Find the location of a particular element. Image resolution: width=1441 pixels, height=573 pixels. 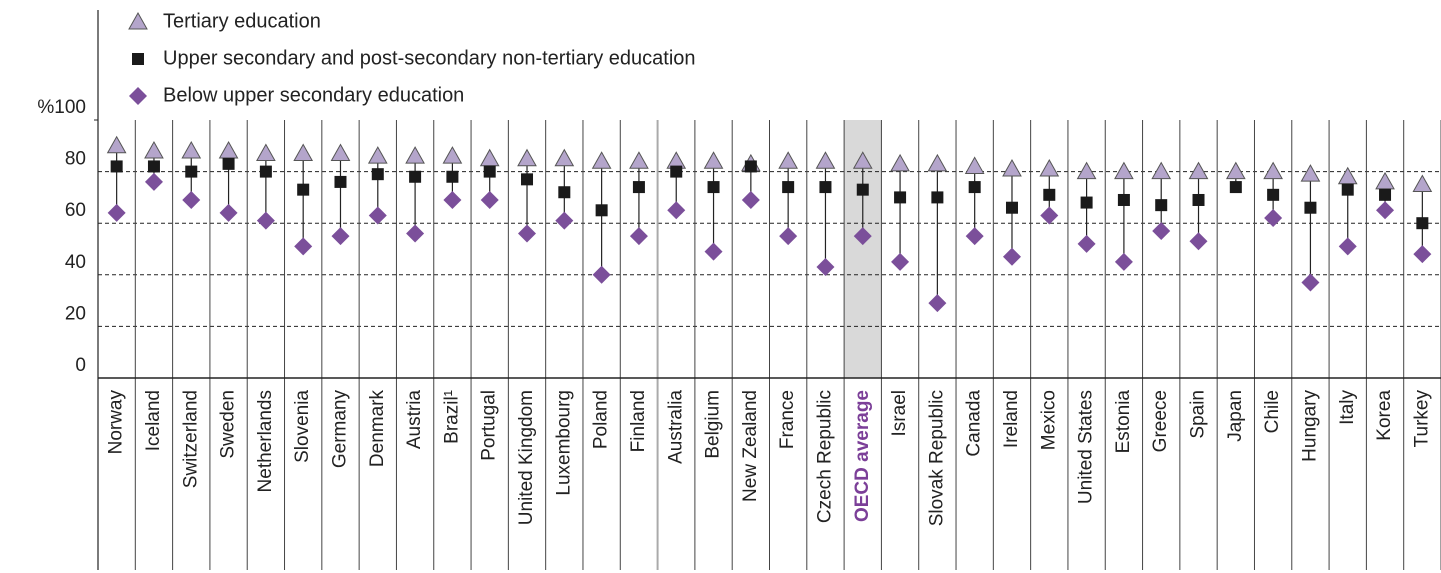

x-tick-label: United Kingdom is located at coordinates (526, 457).